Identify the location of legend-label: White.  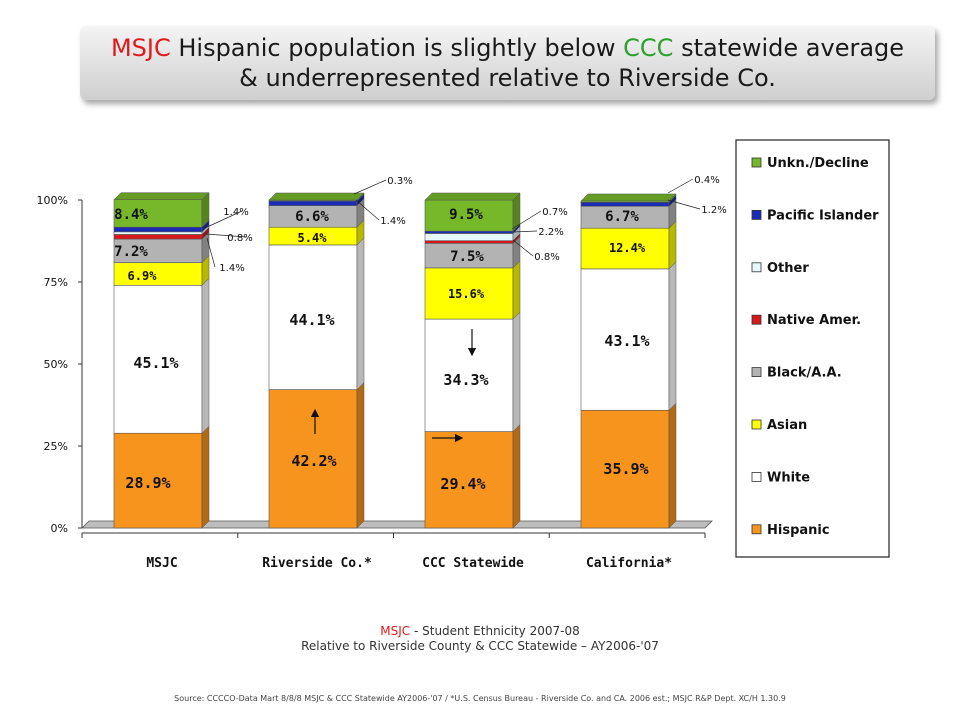
(788, 477).